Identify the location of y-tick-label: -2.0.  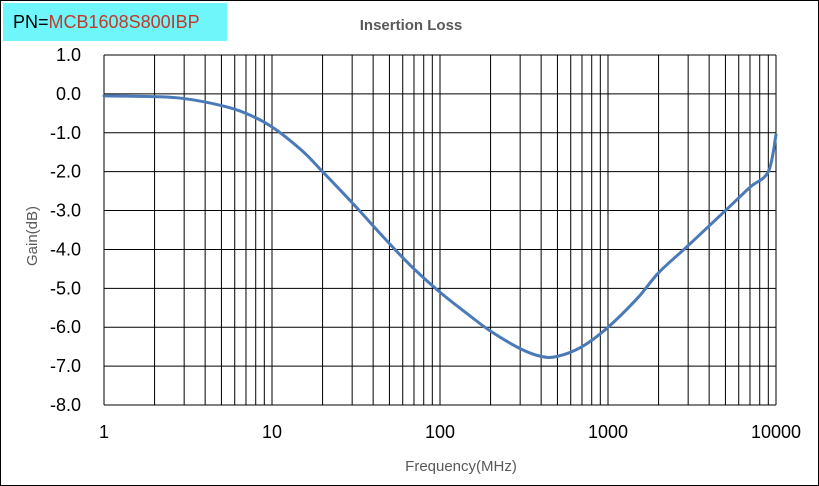
(65, 172).